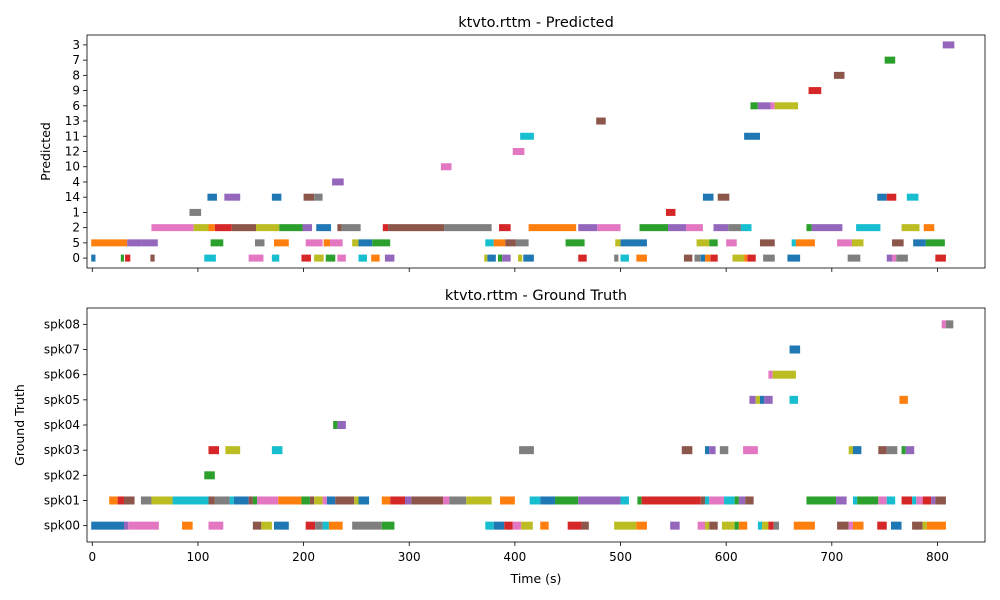 The height and width of the screenshot is (600, 1000). What do you see at coordinates (62, 375) in the screenshot?
I see `y-tick-label: spk06` at bounding box center [62, 375].